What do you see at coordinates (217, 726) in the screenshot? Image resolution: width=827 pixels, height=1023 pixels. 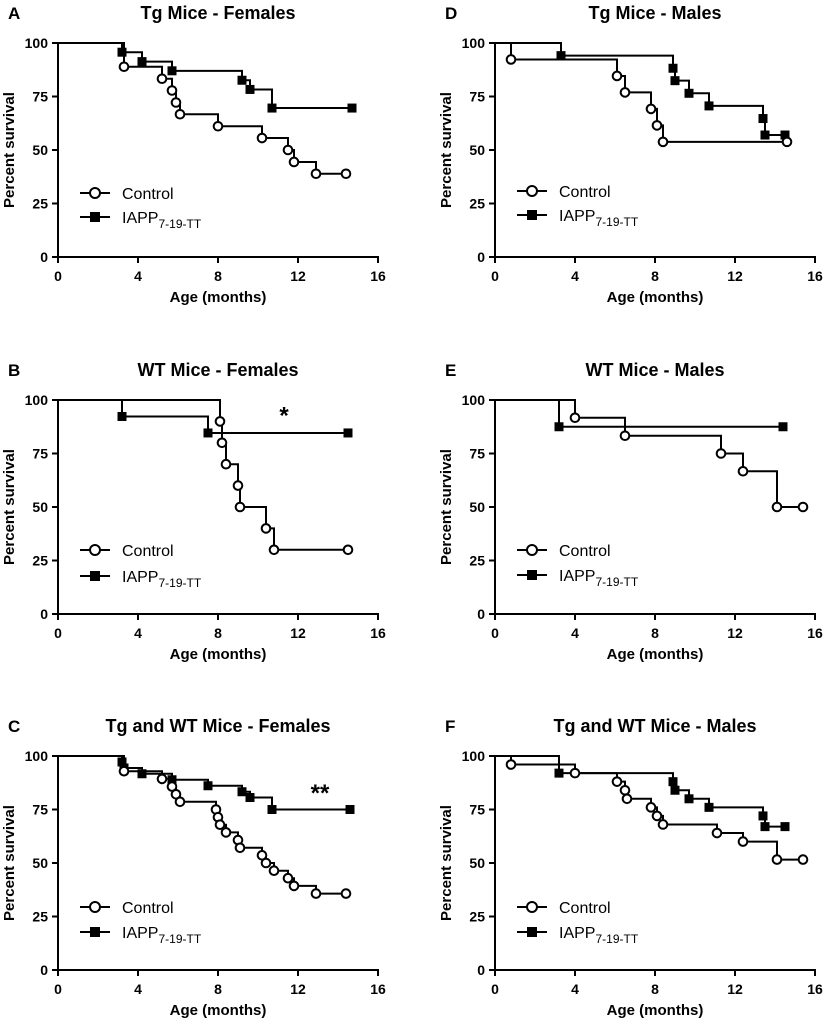 I see `chart-title-c: Tg and WT Mice - Females` at bounding box center [217, 726].